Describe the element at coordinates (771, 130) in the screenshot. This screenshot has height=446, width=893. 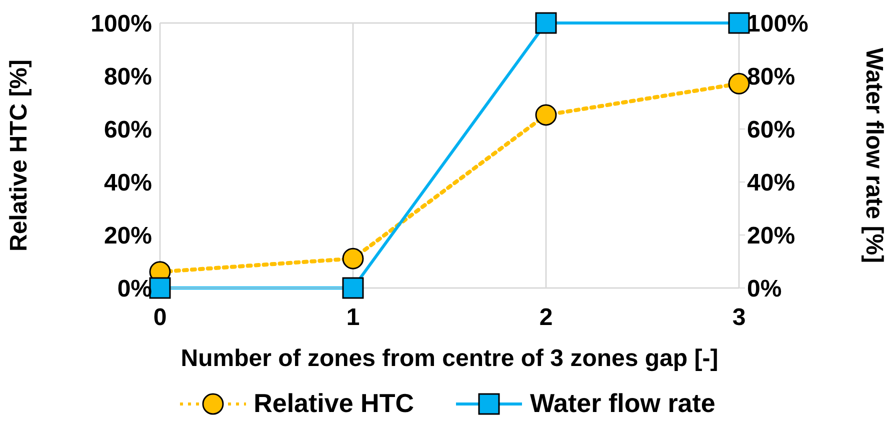
I see `y2-tick-label: 60%` at that location.